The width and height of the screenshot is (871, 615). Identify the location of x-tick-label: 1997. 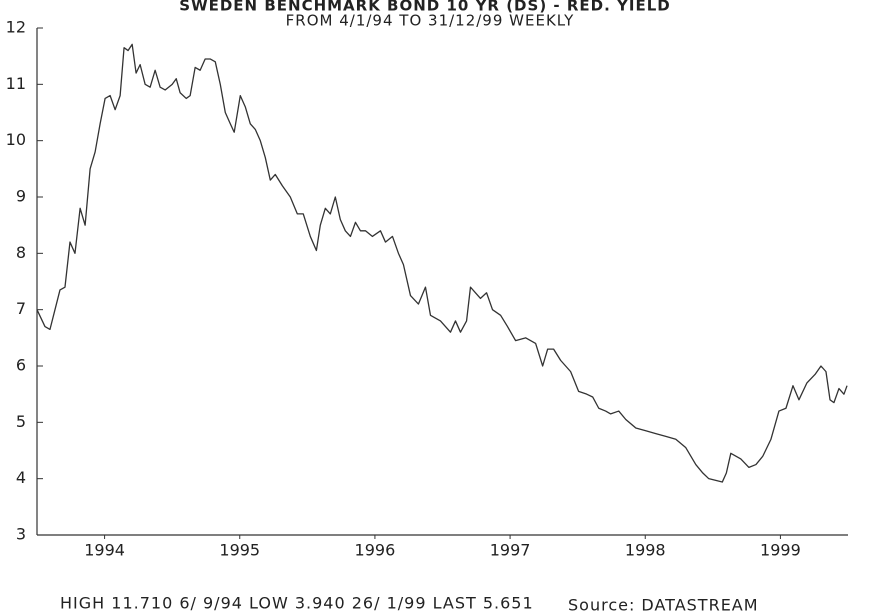
(510, 550).